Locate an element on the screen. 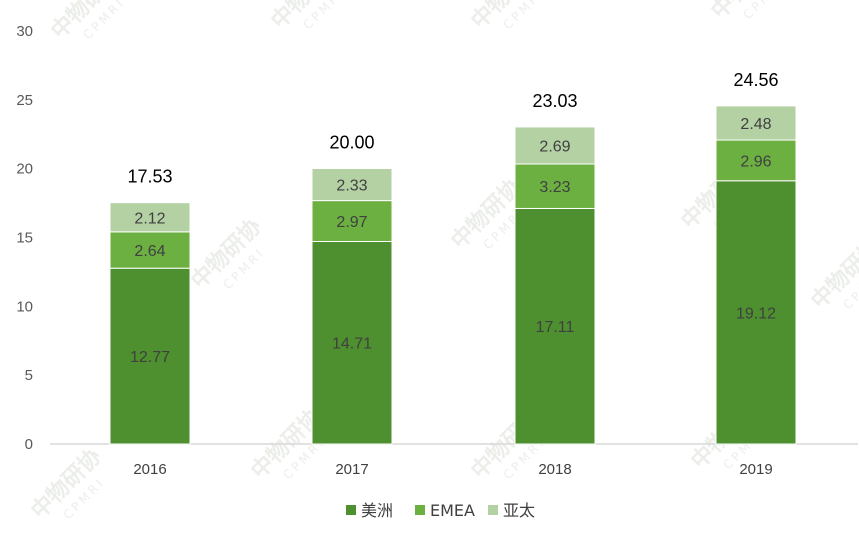 This screenshot has width=859, height=560. legend-label: EMEA is located at coordinates (452, 510).